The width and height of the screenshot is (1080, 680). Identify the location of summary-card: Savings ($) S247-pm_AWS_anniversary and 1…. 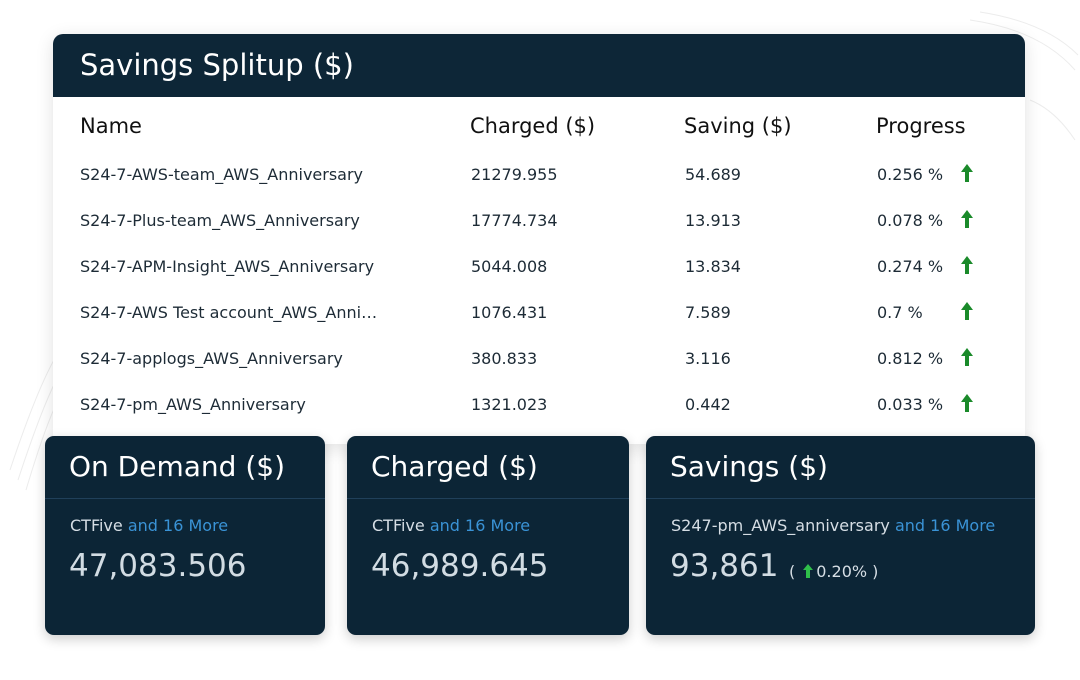
(840, 535).